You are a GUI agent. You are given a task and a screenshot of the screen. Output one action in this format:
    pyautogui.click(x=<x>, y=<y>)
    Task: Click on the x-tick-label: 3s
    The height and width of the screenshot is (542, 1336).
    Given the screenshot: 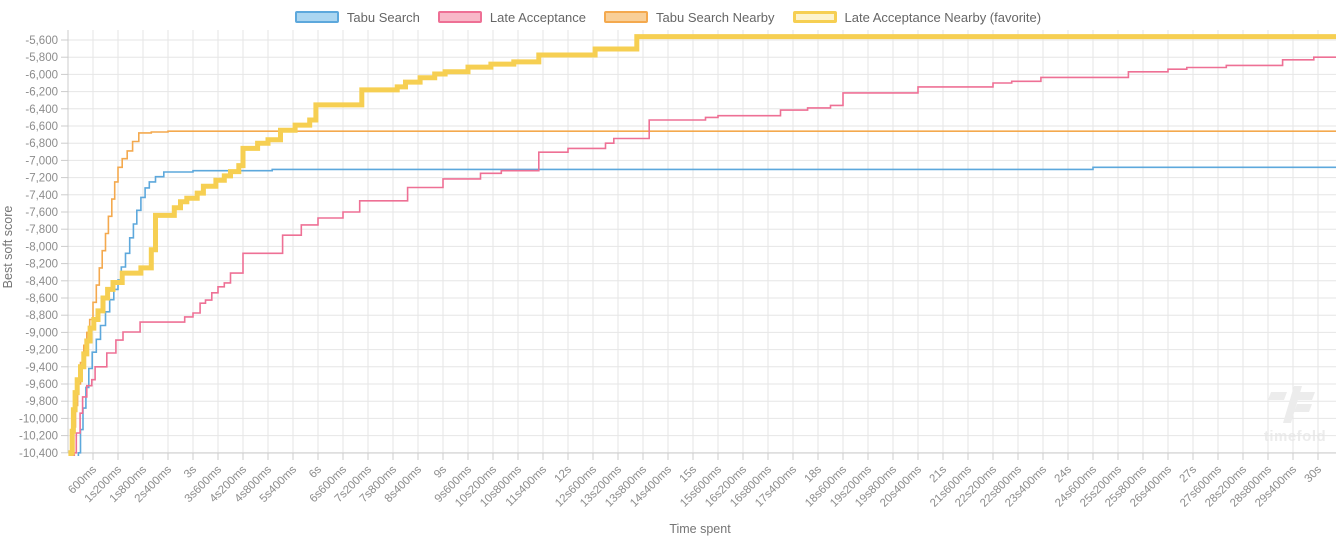 What is the action you would take?
    pyautogui.click(x=190, y=471)
    